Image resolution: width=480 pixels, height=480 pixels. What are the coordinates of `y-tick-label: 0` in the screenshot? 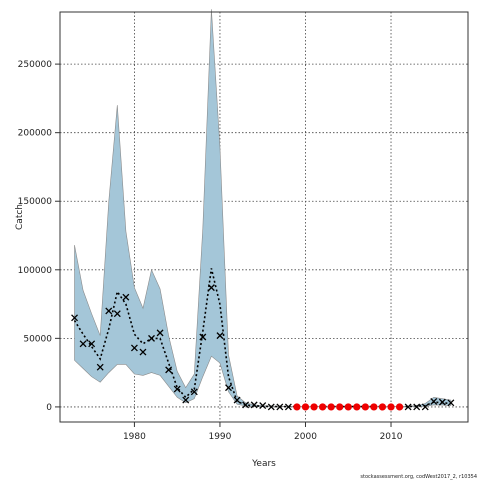 It's located at (49, 408).